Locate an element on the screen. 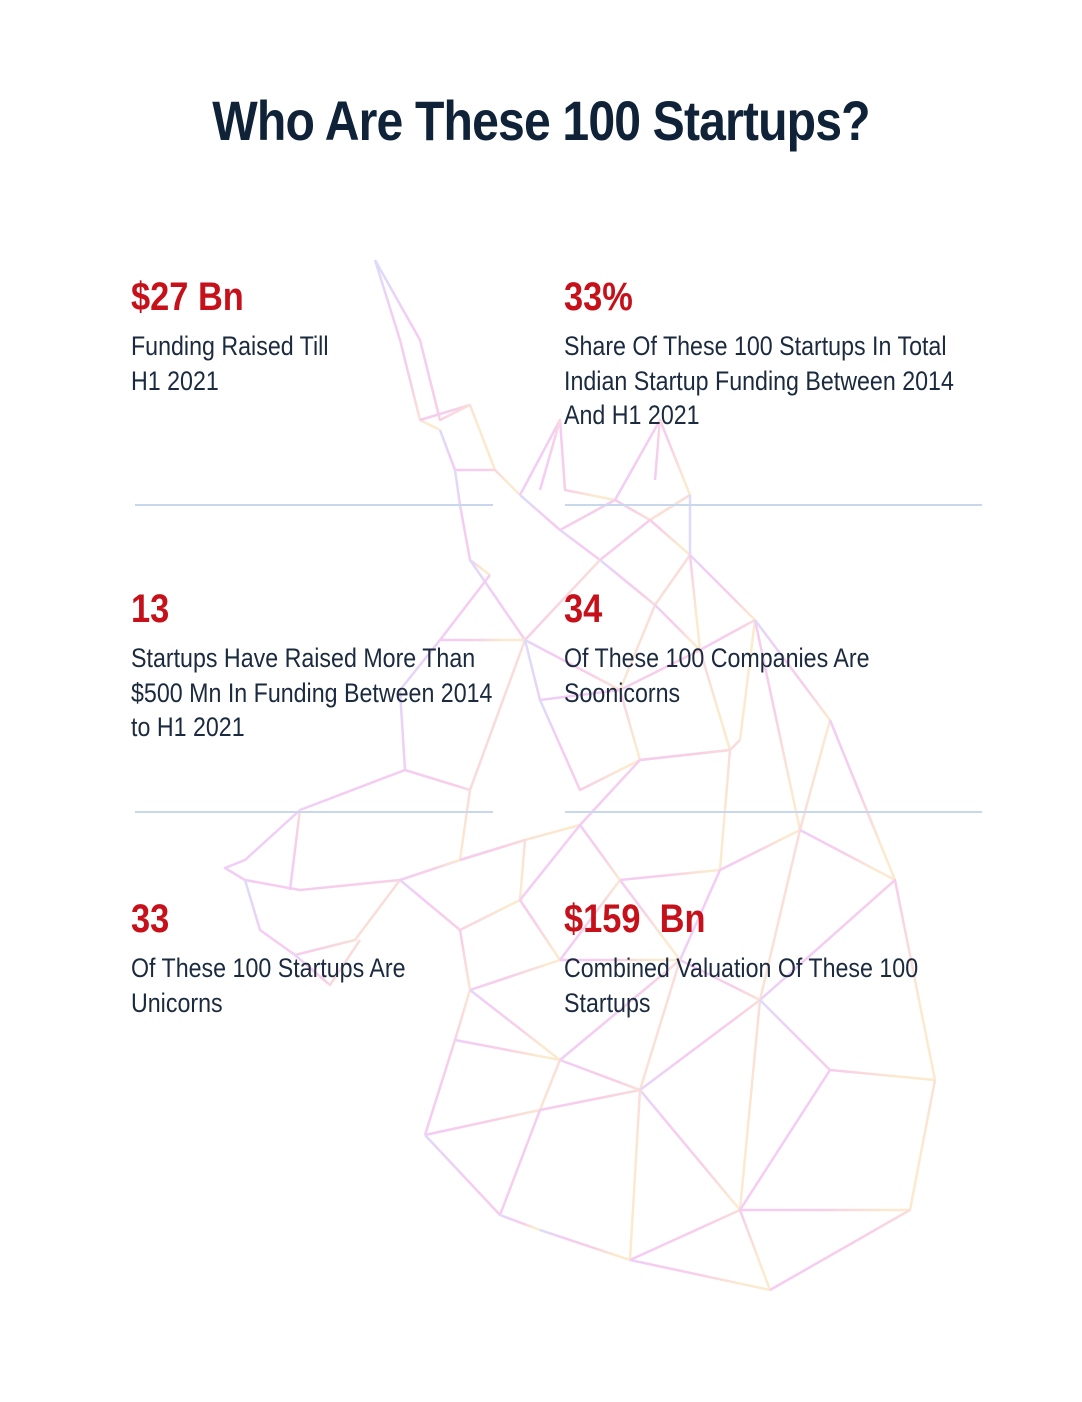  stat-description-line: Soonicorns is located at coordinates (622, 692).